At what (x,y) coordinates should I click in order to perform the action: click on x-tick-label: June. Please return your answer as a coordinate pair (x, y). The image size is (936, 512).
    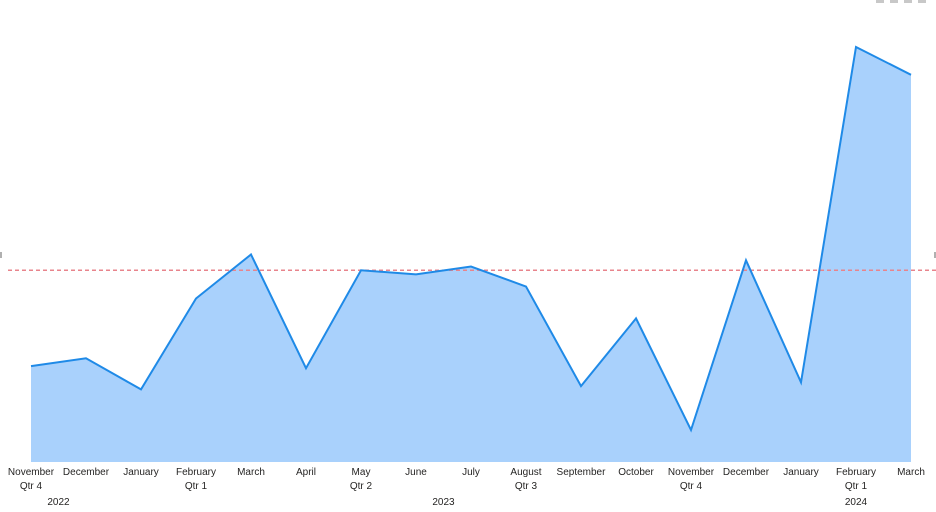
    Looking at the image, I should click on (416, 472).